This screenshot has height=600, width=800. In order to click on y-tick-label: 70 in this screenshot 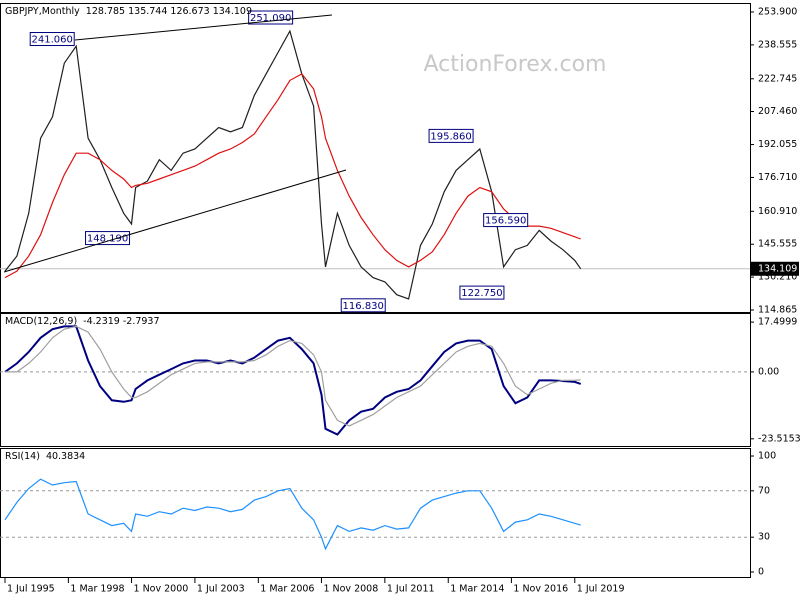, I will do `click(764, 490)`.